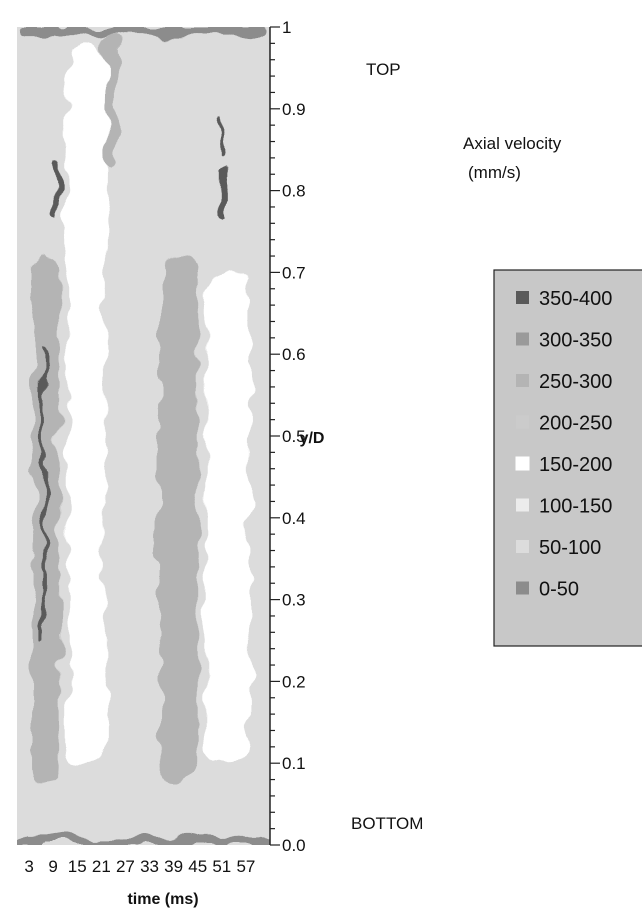 Image resolution: width=642 pixels, height=913 pixels. What do you see at coordinates (294, 272) in the screenshot?
I see `y-tick-label: 0.7` at bounding box center [294, 272].